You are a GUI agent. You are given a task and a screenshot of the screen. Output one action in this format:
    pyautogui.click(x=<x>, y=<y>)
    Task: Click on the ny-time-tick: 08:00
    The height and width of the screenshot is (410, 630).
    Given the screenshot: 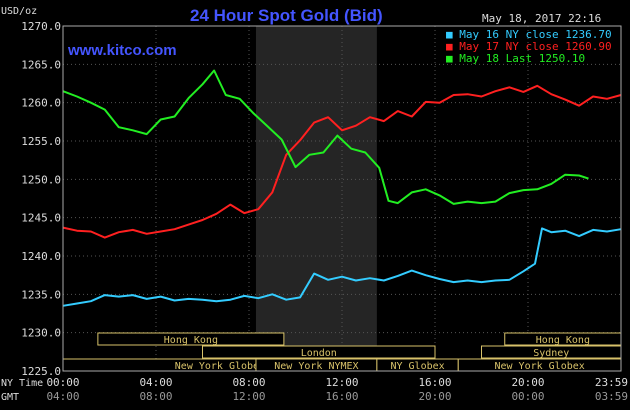 What is the action you would take?
    pyautogui.click(x=248, y=382)
    